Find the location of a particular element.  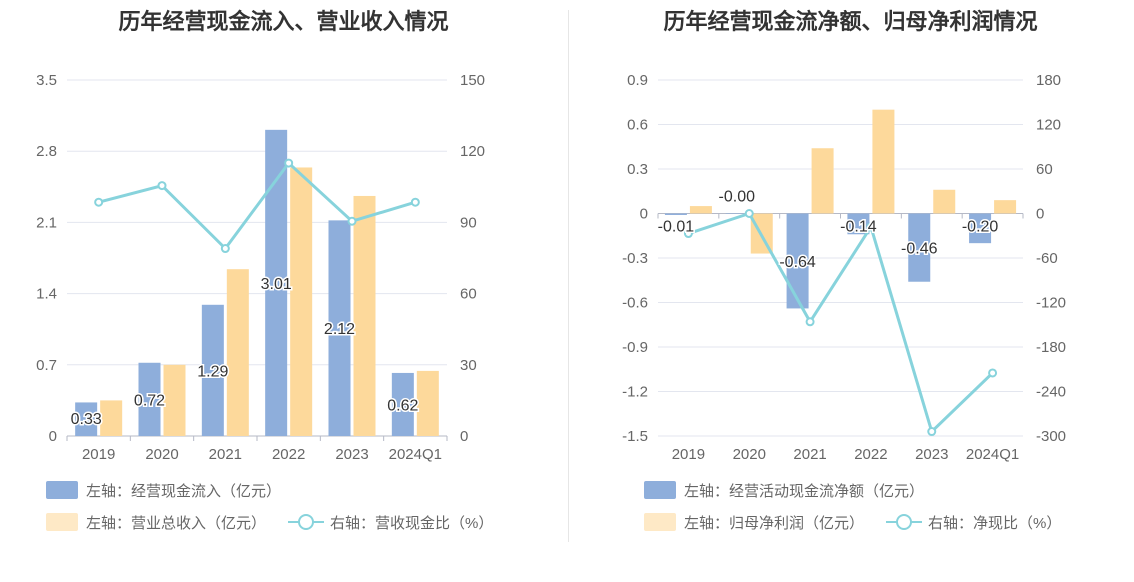

legend-row-2: 左轴：营业总收入（亿元） 右轴：营收现金比（%） is located at coordinates (280, 522).